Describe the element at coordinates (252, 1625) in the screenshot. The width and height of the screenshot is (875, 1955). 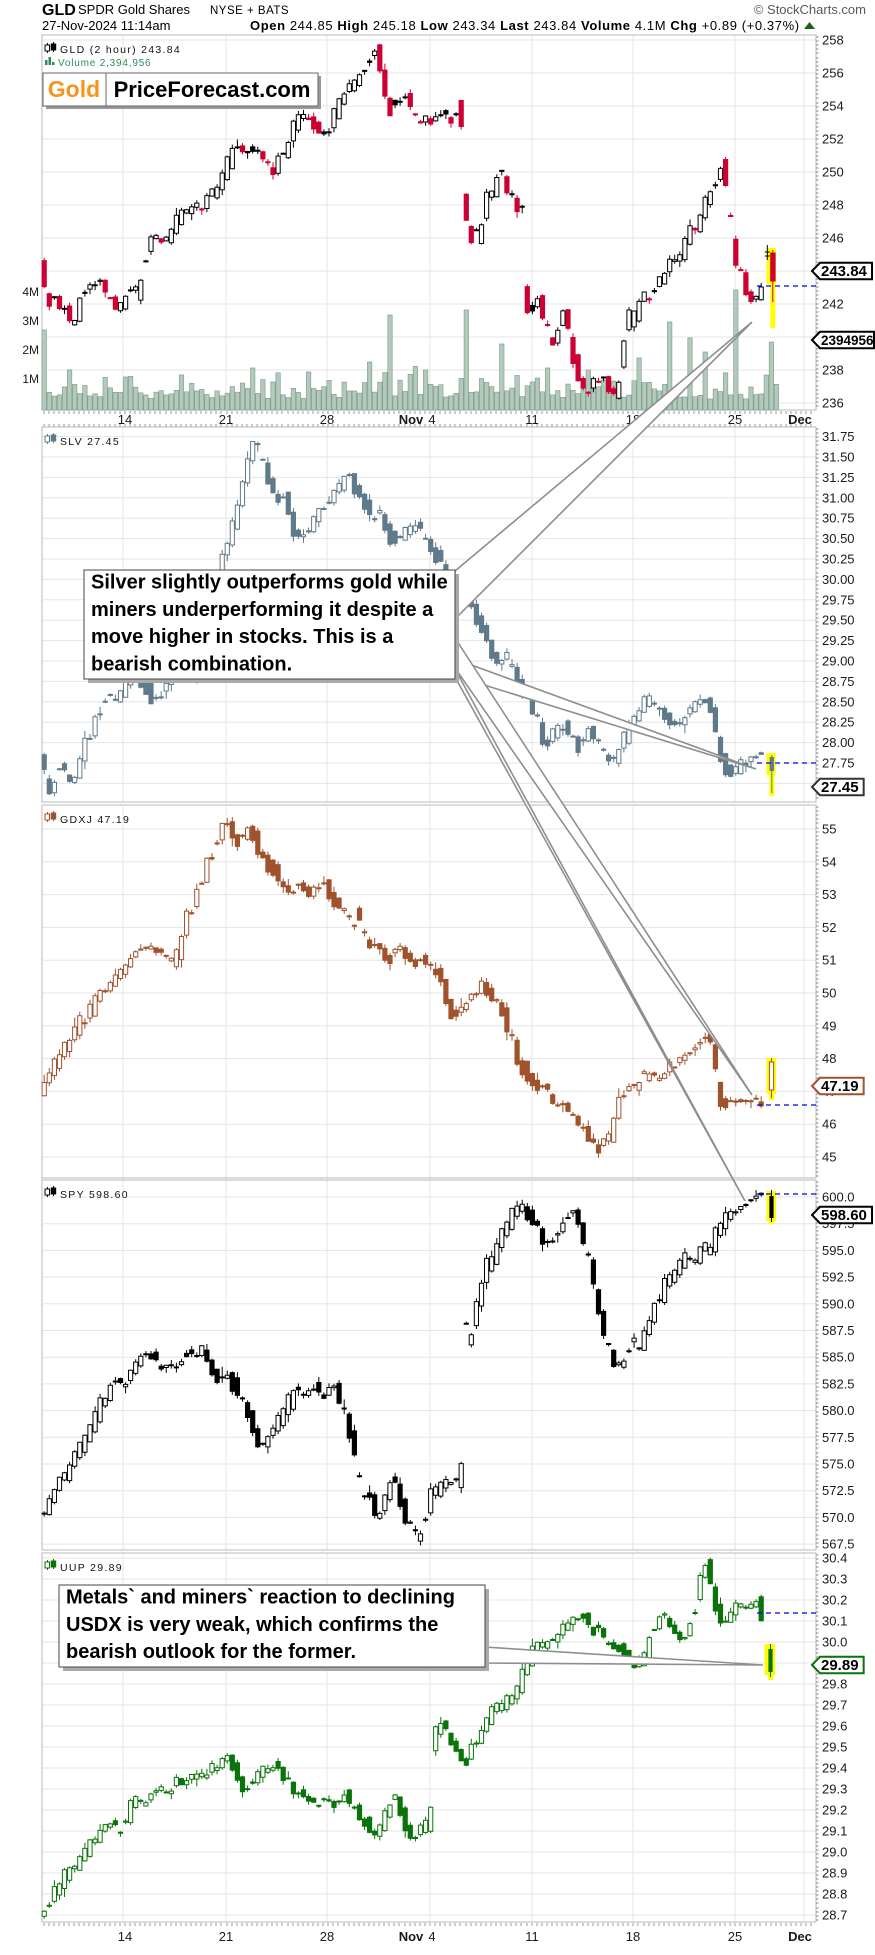
I see `svg-text:USDX is very weak, which confi: USDX is very weak, which confirms the` at that location.